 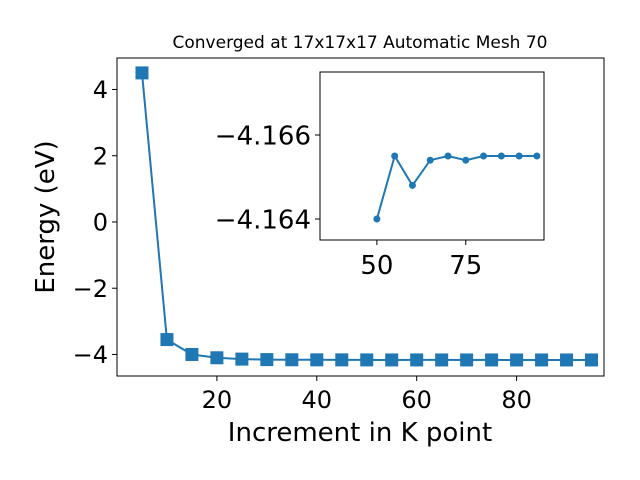 What do you see at coordinates (100, 223) in the screenshot?
I see `main-y-tick-label: 0` at bounding box center [100, 223].